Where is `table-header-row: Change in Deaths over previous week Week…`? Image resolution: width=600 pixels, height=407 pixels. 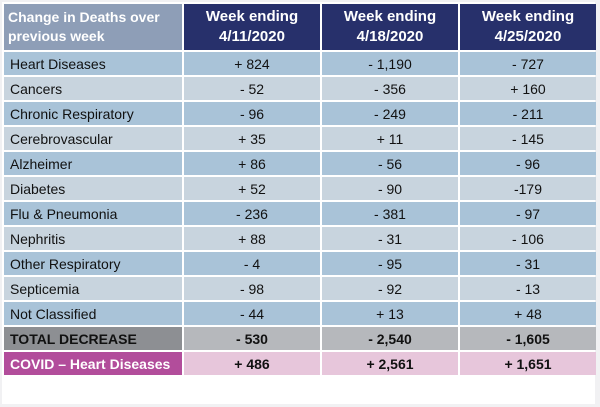 table-header-row: Change in Deaths over previous week Week… is located at coordinates (300, 27).